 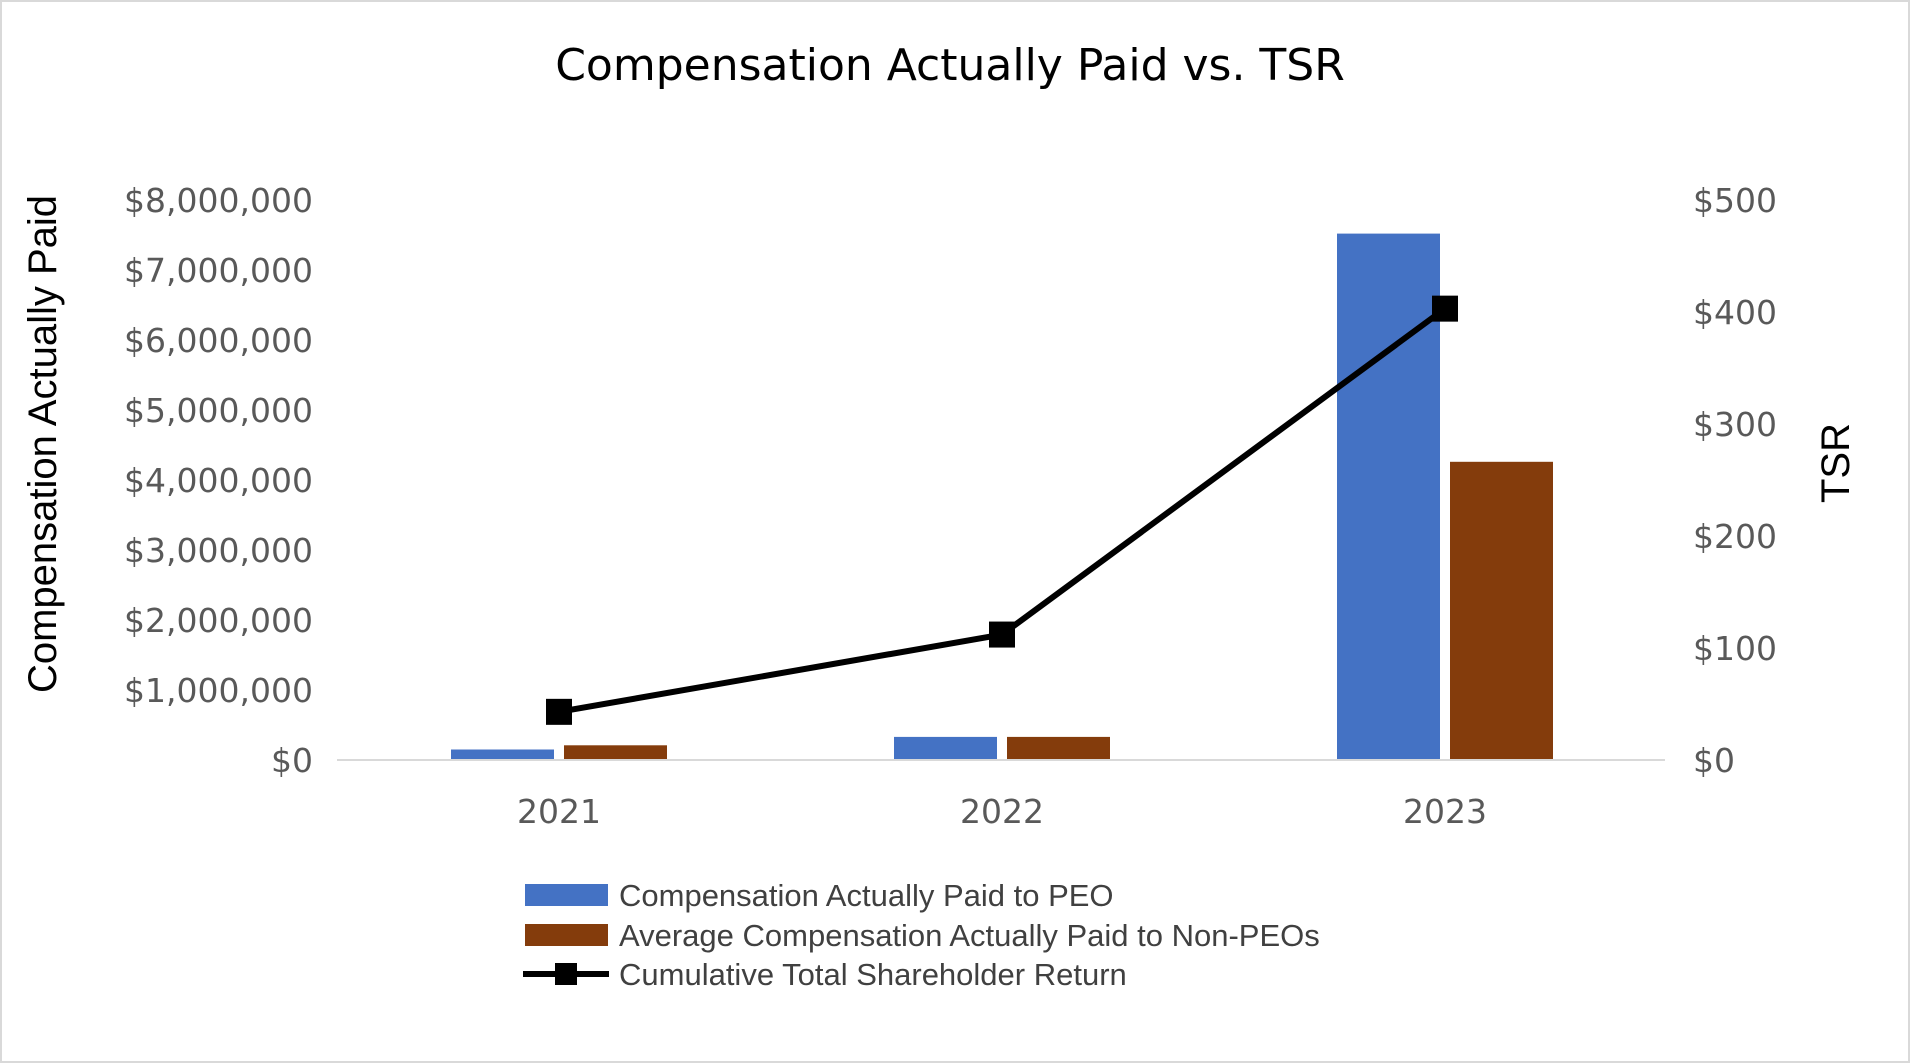 What do you see at coordinates (218, 410) in the screenshot?
I see `y-tick-label: $5,000,000` at bounding box center [218, 410].